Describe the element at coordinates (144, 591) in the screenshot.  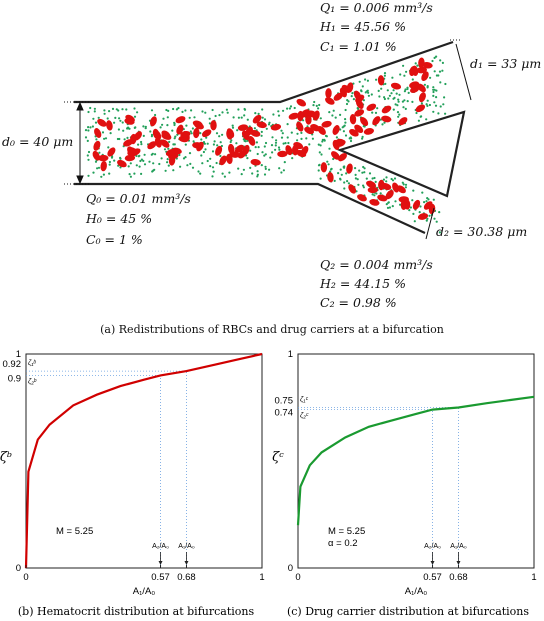
I see `x-axis-label: A₁/A₀` at that location.